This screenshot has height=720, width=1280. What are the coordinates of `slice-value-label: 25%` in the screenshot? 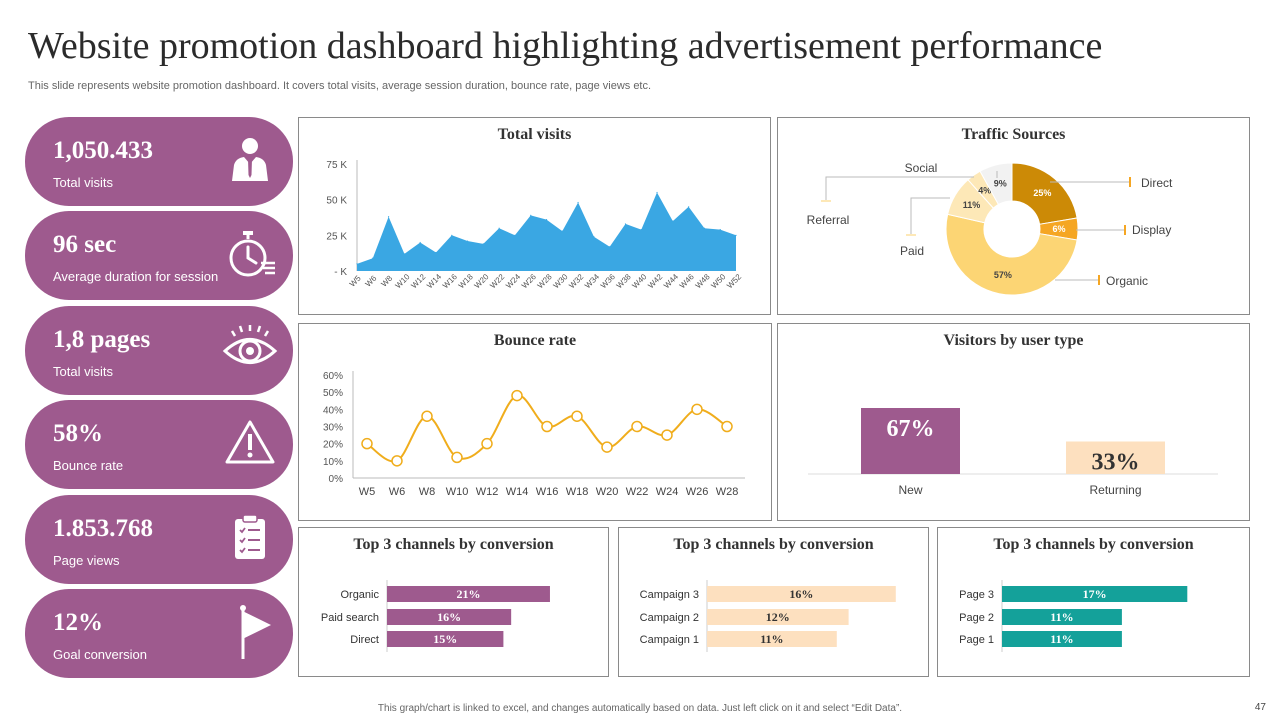 It's located at (1042, 193).